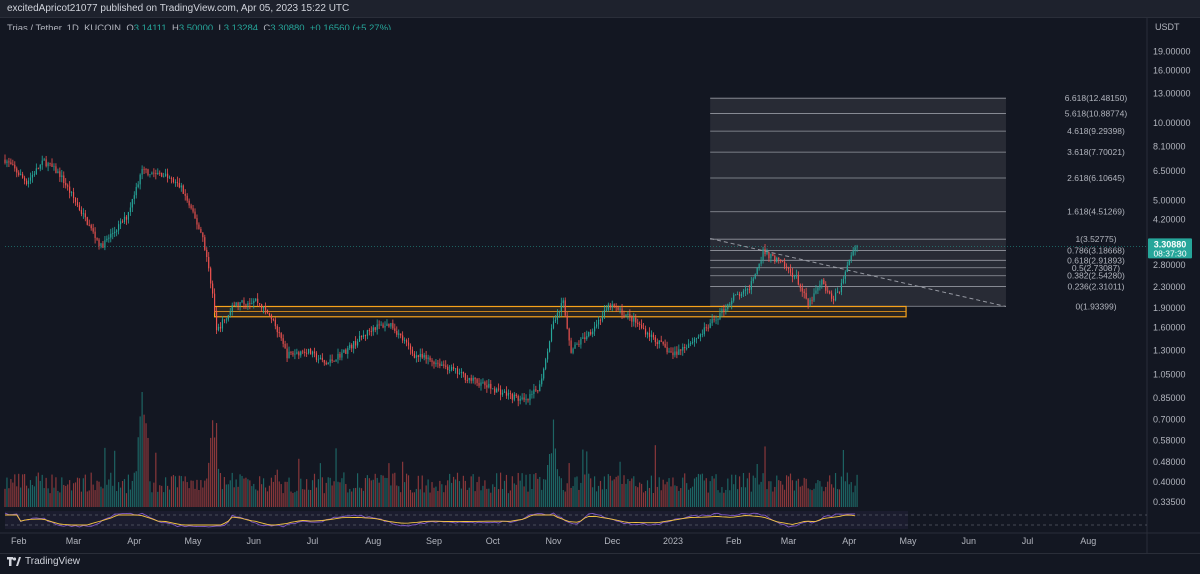 This screenshot has height=574, width=1200. What do you see at coordinates (1172, 70) in the screenshot?
I see `price-tick-label: 16.00000` at bounding box center [1172, 70].